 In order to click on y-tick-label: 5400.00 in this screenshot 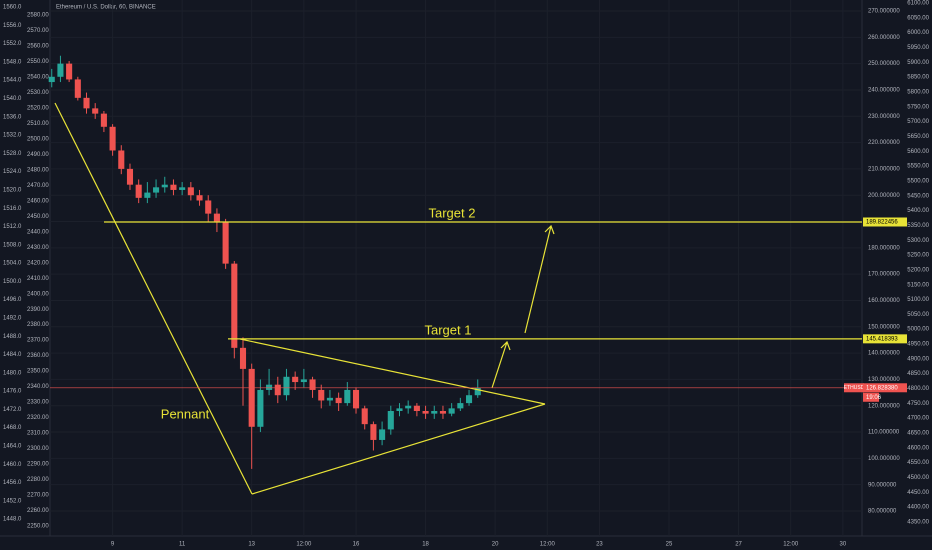, I will do `click(918, 211)`.